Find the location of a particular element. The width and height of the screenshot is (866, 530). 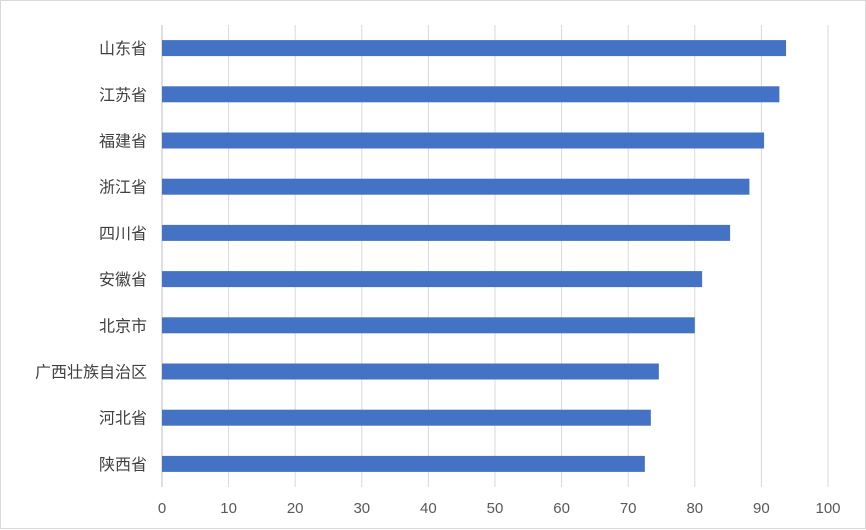

category-label-1: 江苏省 is located at coordinates (123, 94).